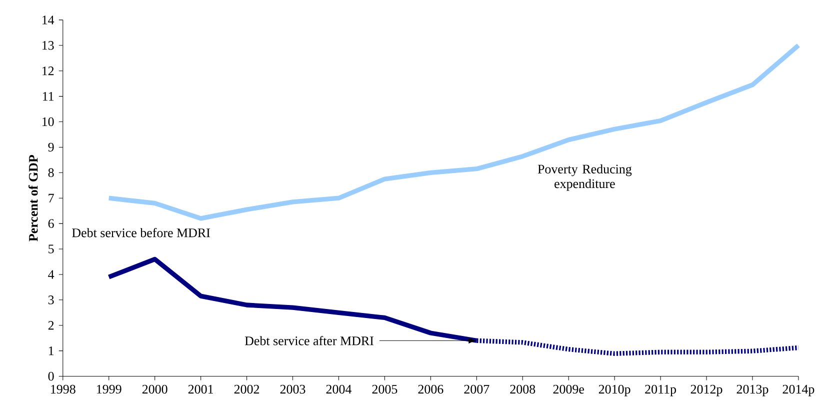 The height and width of the screenshot is (405, 819). What do you see at coordinates (309, 341) in the screenshot?
I see `annotation: Debt service after MDRI` at bounding box center [309, 341].